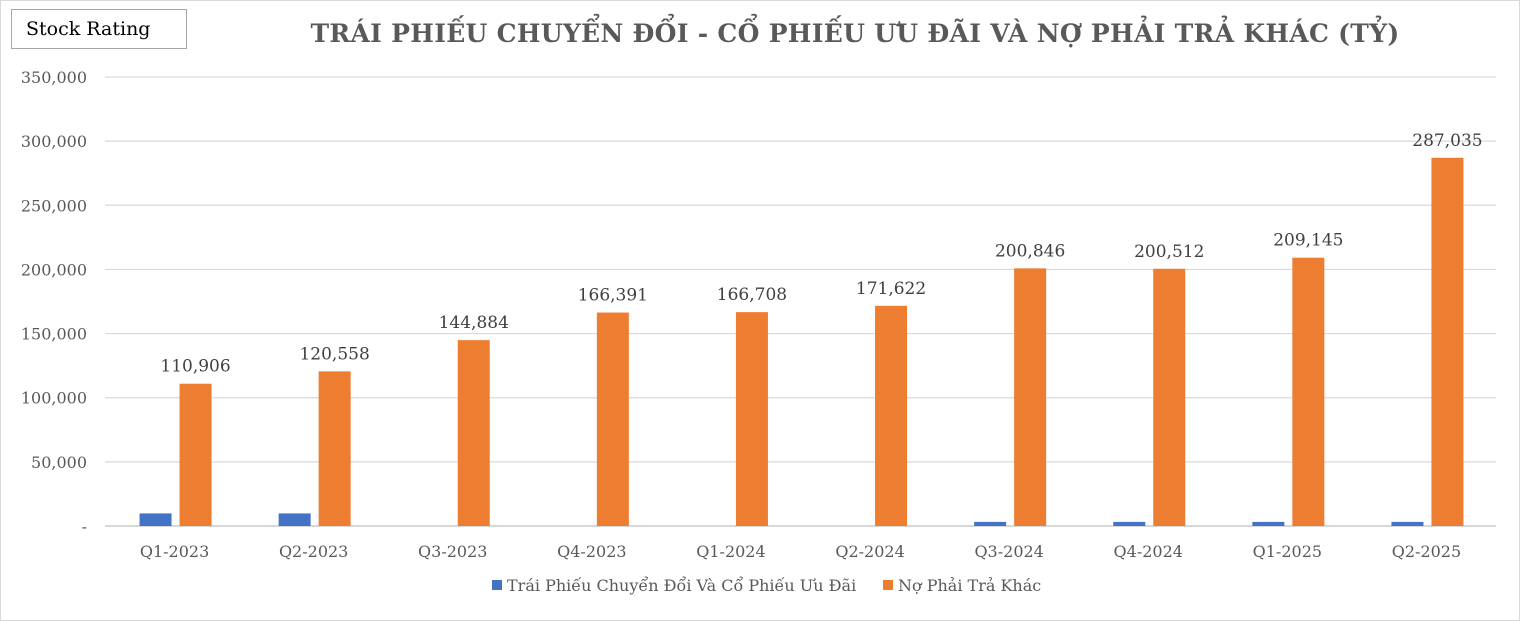 The width and height of the screenshot is (1520, 621). What do you see at coordinates (1169, 252) in the screenshot?
I see `data-label: 200,512` at bounding box center [1169, 252].